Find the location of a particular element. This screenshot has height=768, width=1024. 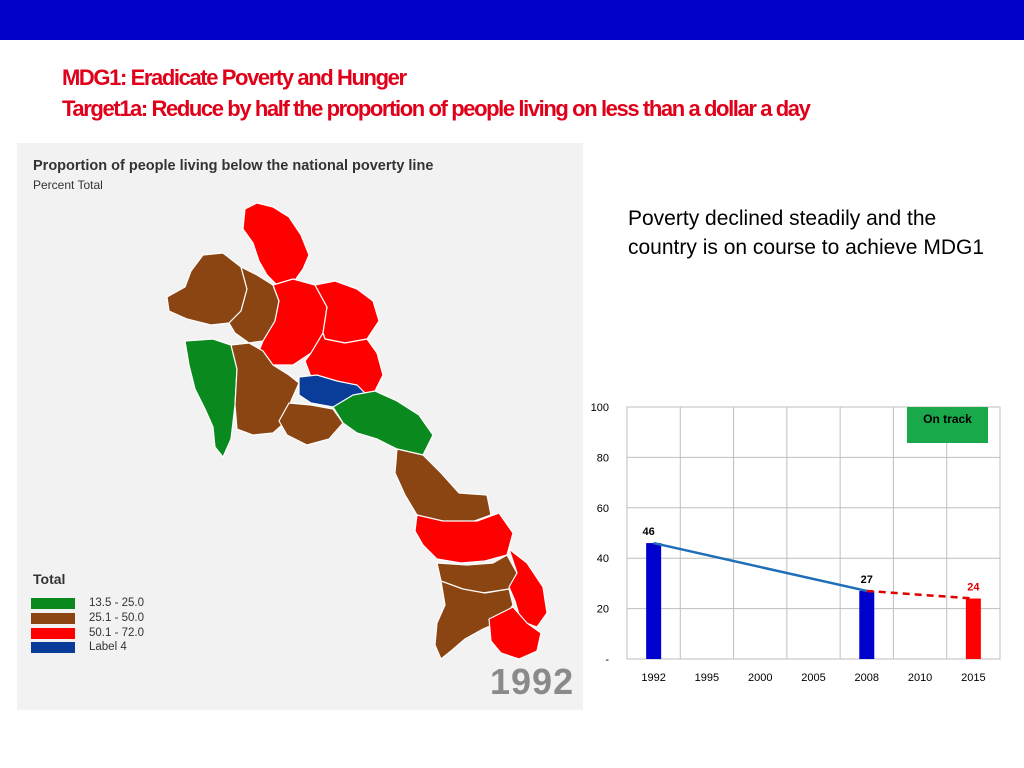

trend-line is located at coordinates (760, 567).